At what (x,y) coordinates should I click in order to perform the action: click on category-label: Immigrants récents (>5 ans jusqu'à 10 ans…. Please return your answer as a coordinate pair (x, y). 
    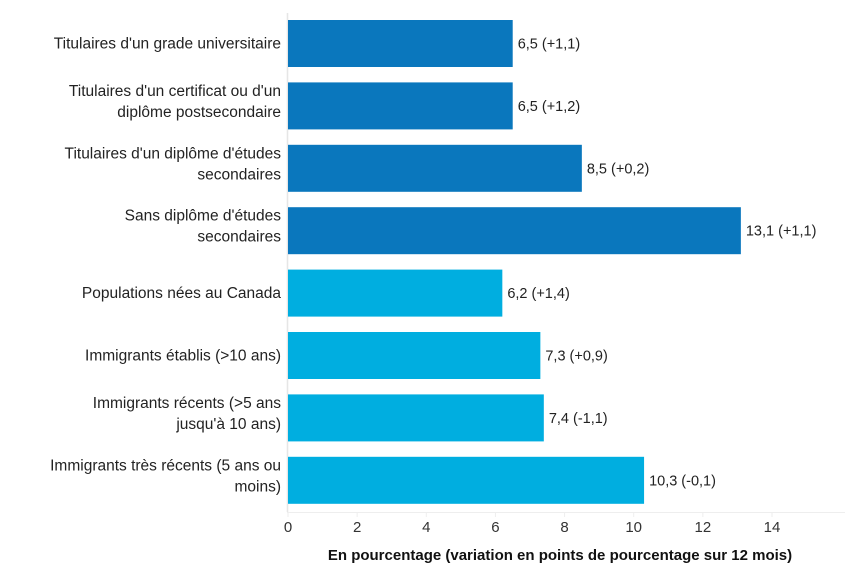
    Looking at the image, I should click on (187, 414).